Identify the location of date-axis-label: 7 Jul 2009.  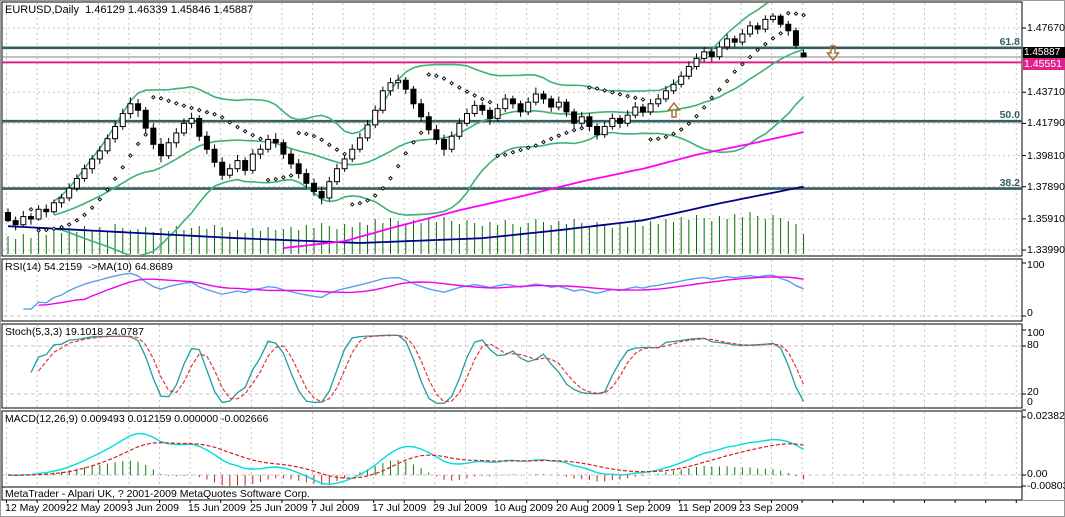
(335, 508).